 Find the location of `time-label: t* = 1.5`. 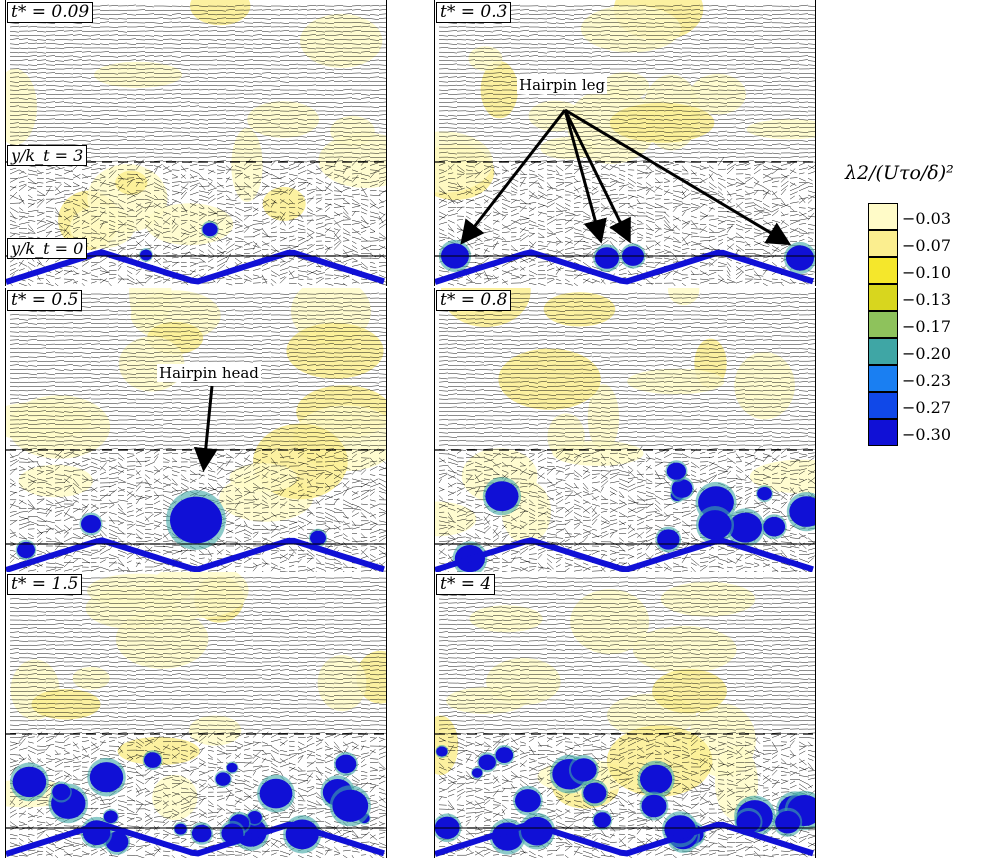

time-label: t* = 1.5 is located at coordinates (45, 584).